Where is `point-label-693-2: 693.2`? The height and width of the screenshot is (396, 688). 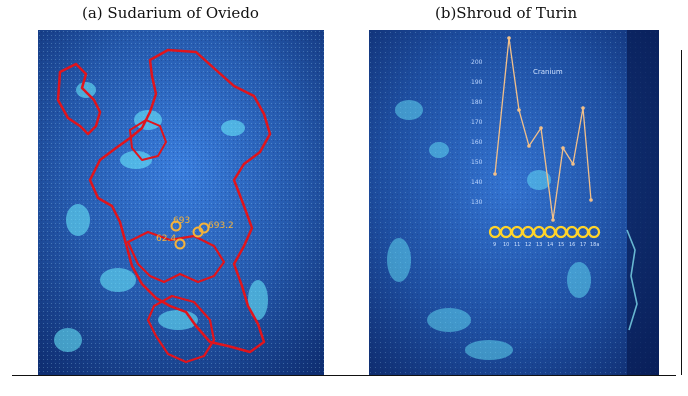
point-label-693-2: 693.2 is located at coordinates (221, 226).